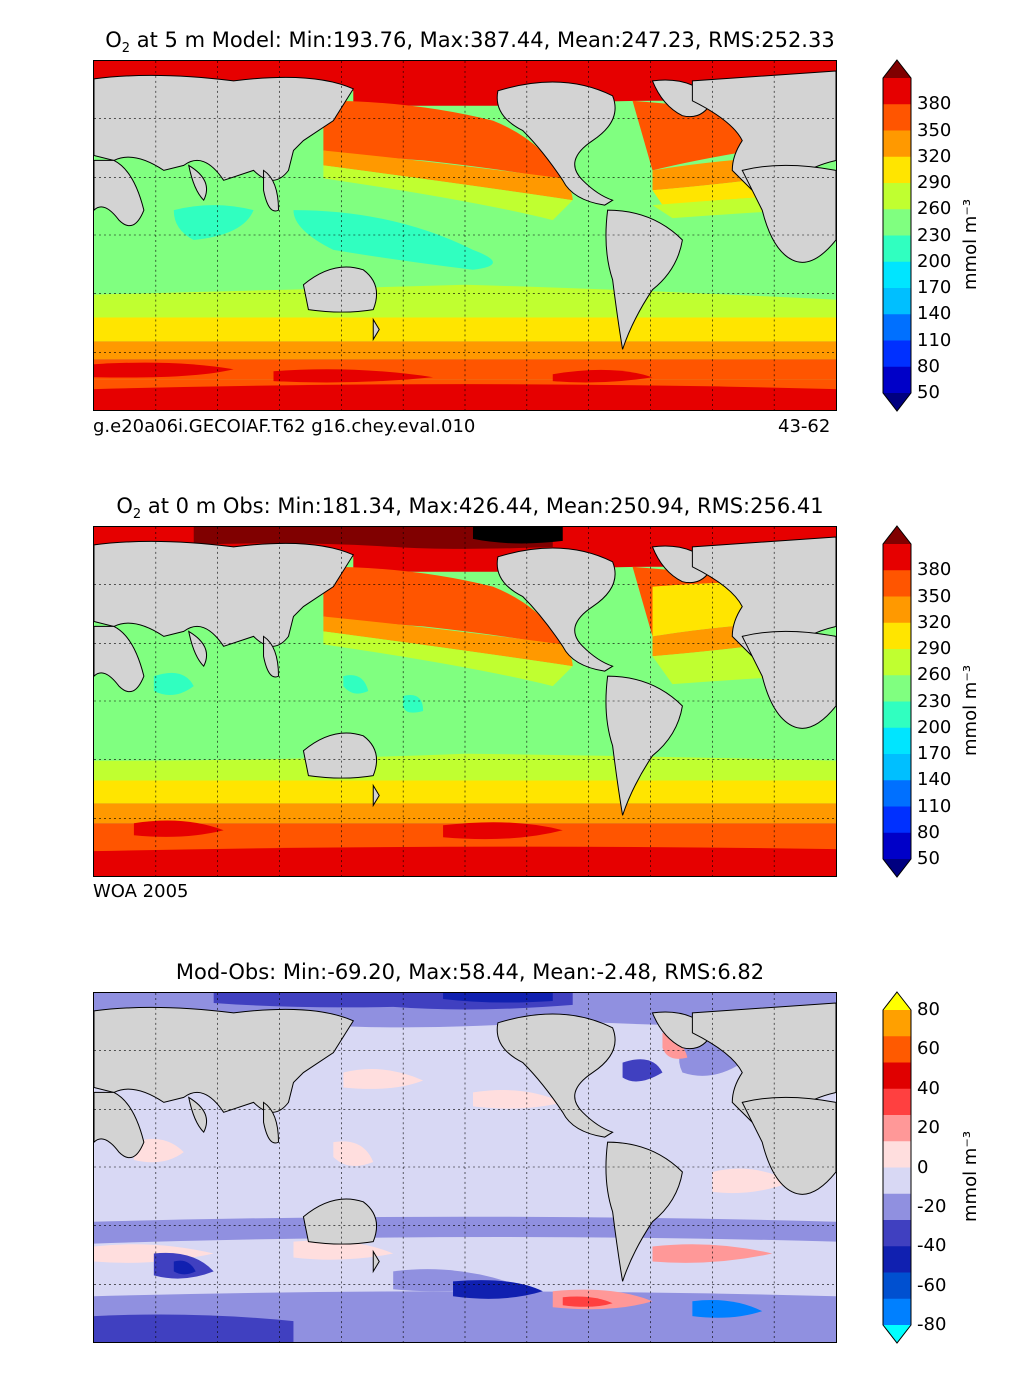 The width and height of the screenshot is (1020, 1374). What do you see at coordinates (932, 1246) in the screenshot?
I see `colorbar-tick-label: -40` at bounding box center [932, 1246].